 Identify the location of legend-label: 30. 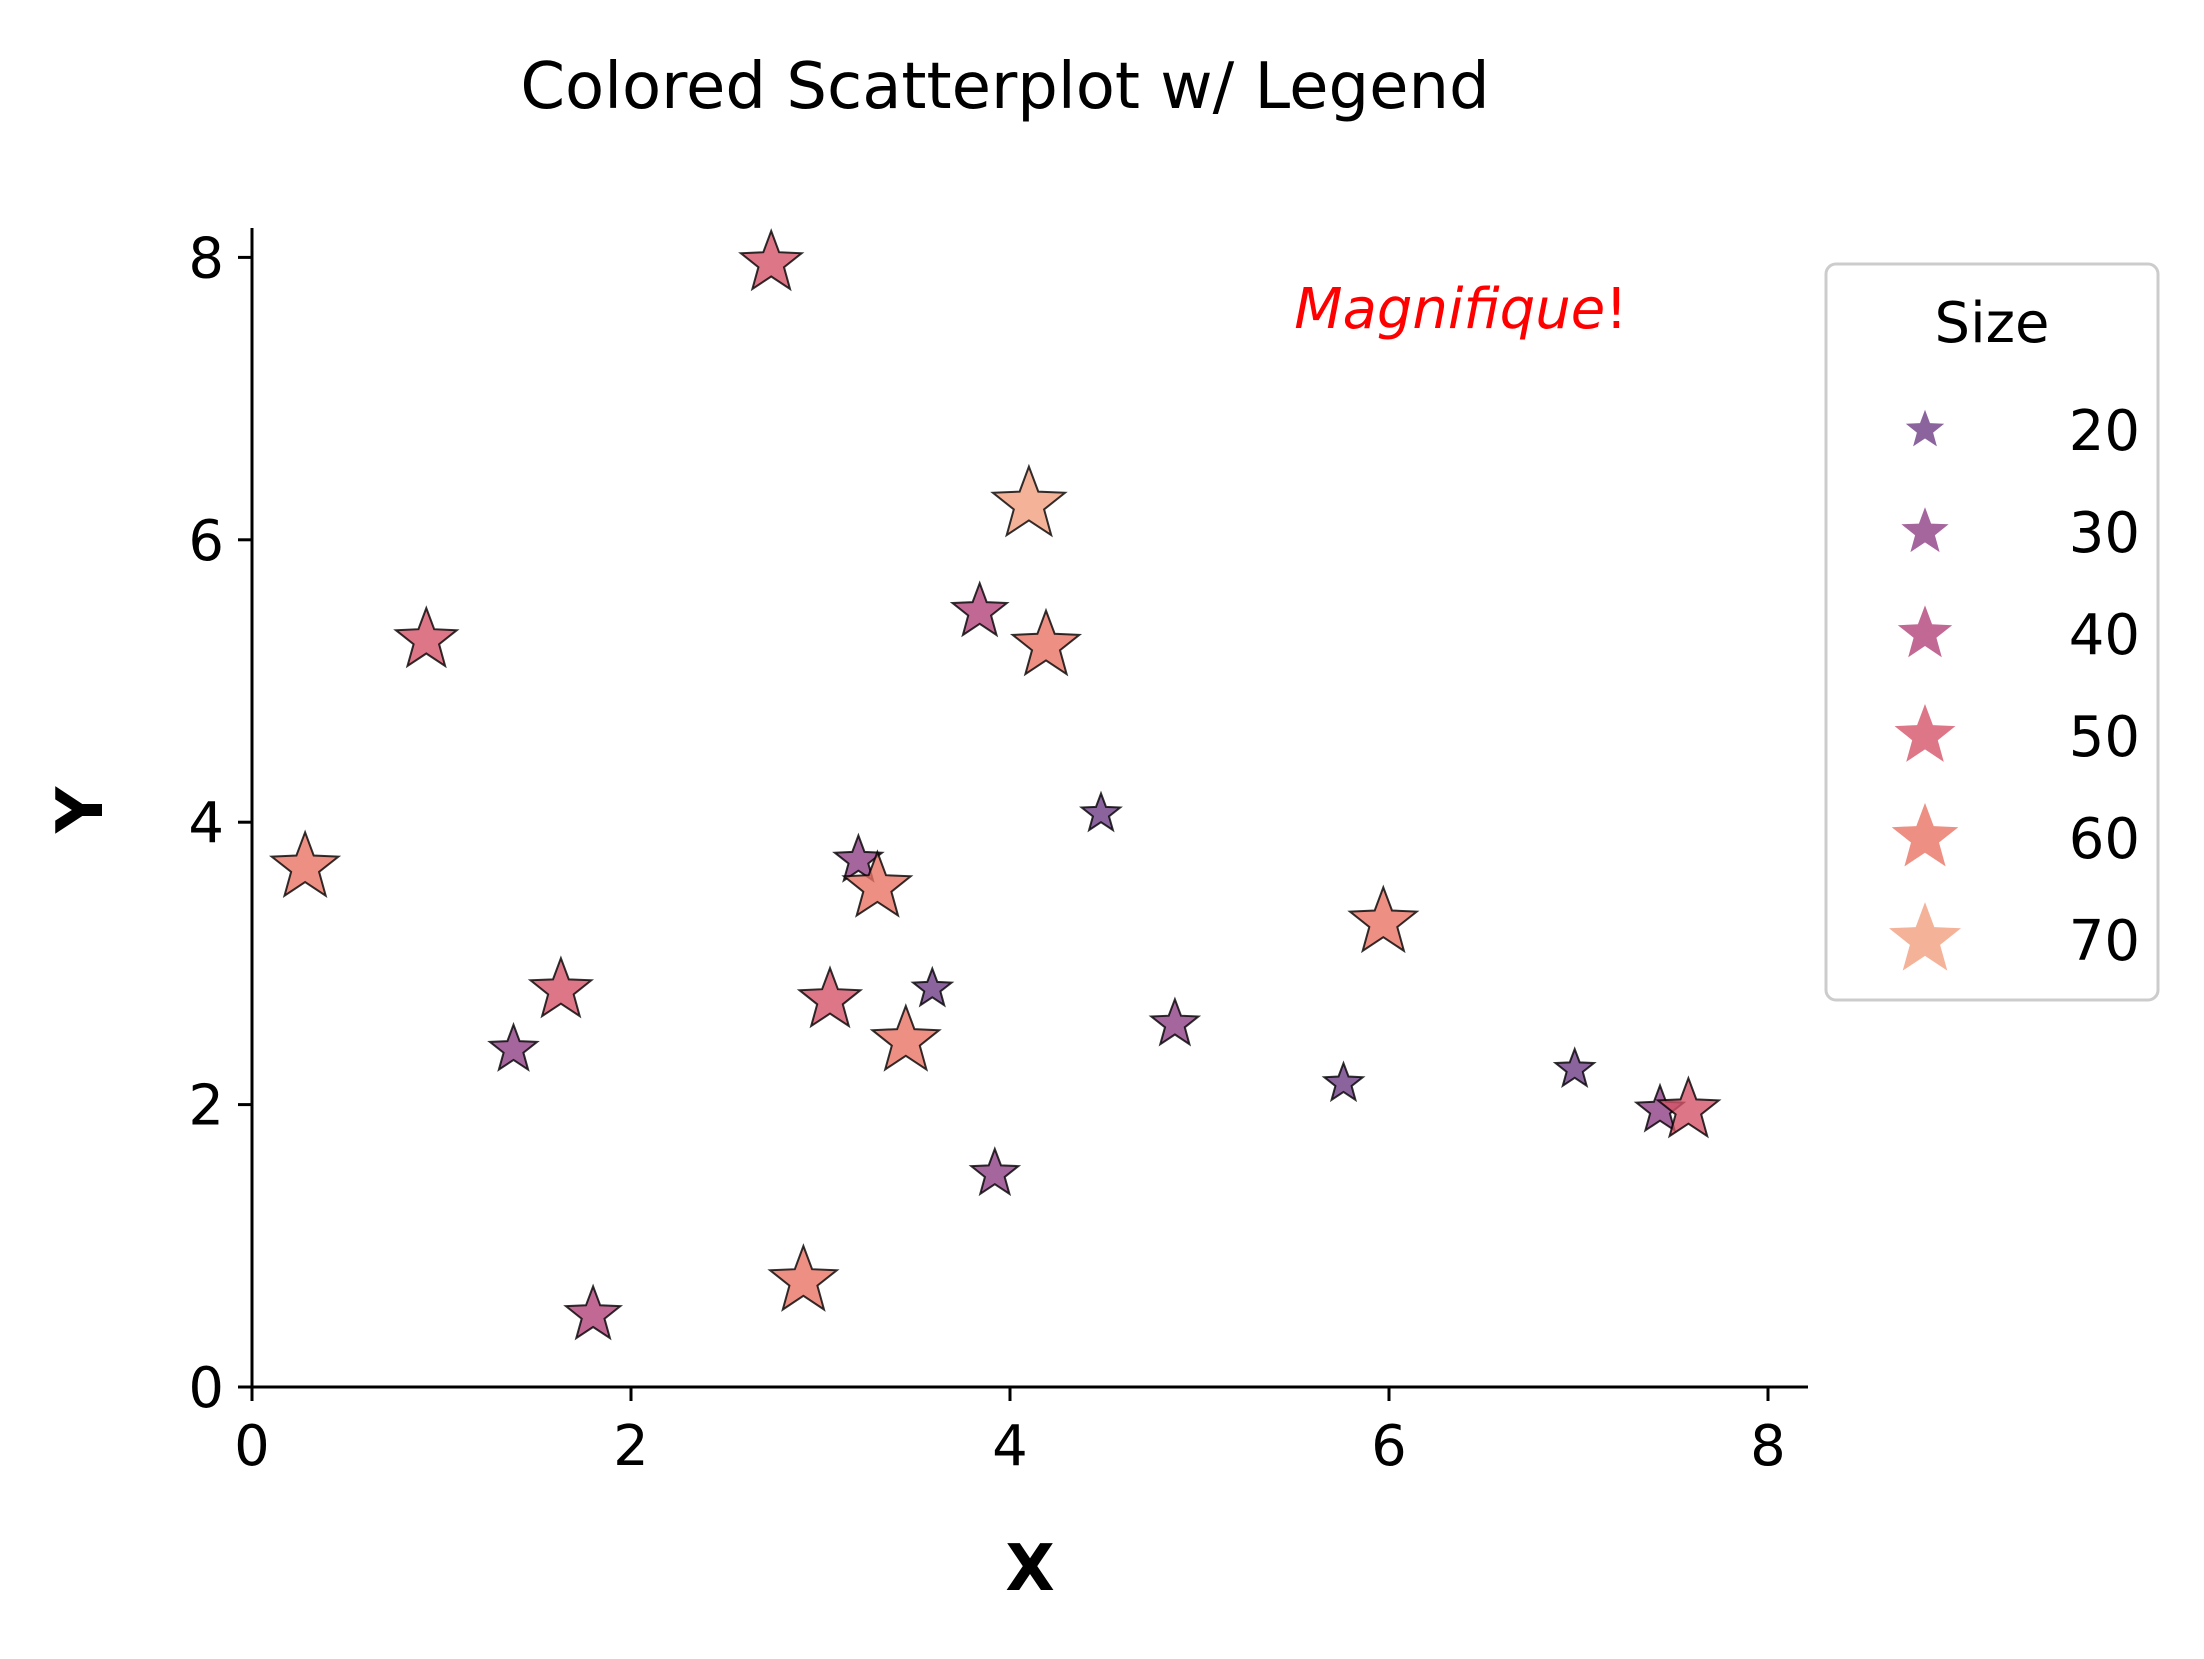
(2104, 533).